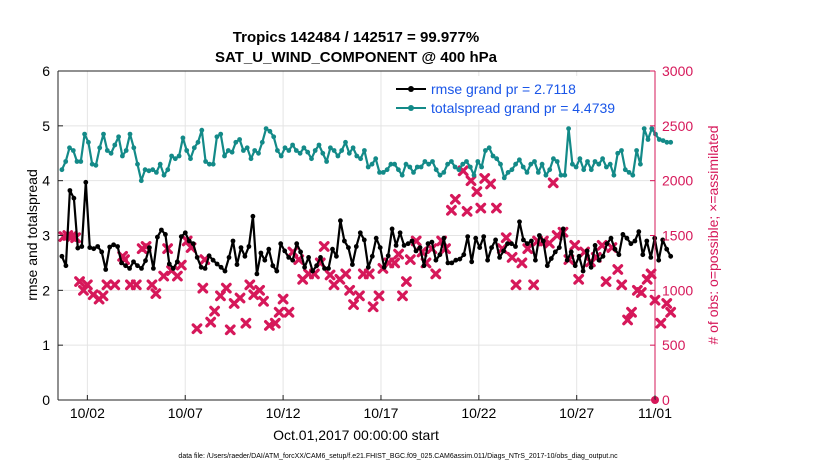 This screenshot has height=470, width=830. What do you see at coordinates (46, 181) in the screenshot?
I see `y-left-tick-label: 4` at bounding box center [46, 181].